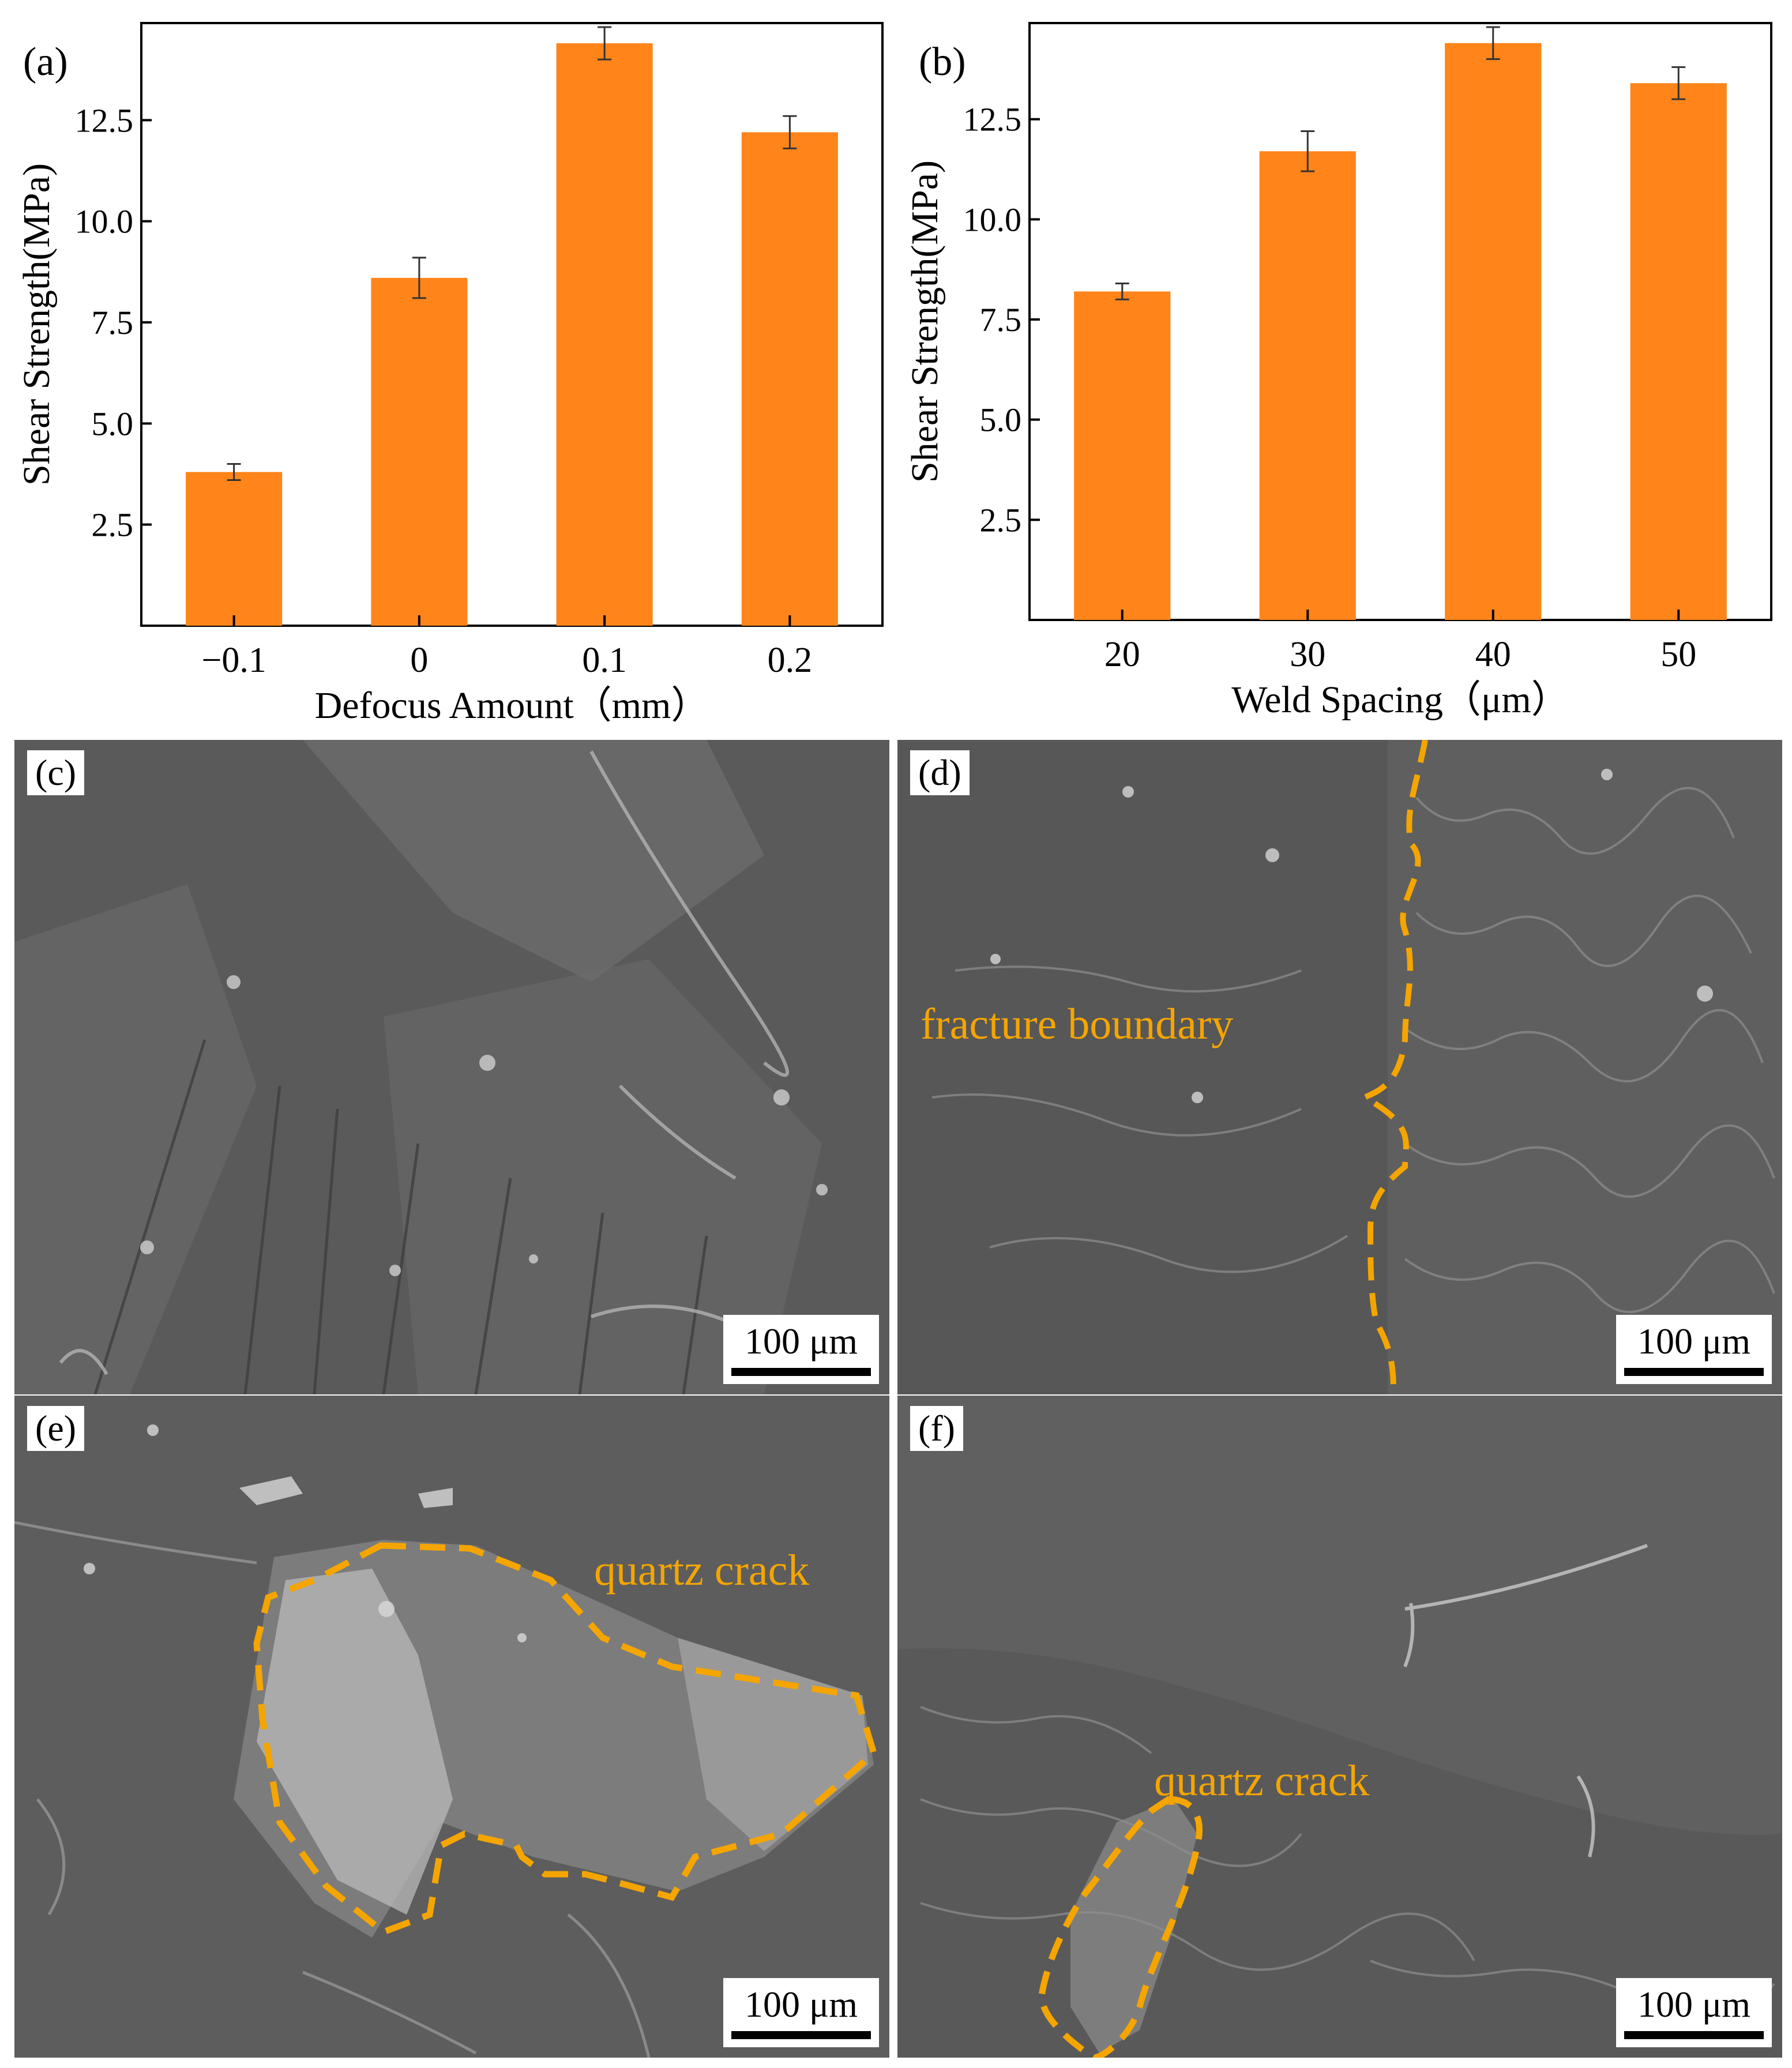  Describe the element at coordinates (801, 2004) in the screenshot. I see `scale-bar-text-e: 100 μm` at that location.